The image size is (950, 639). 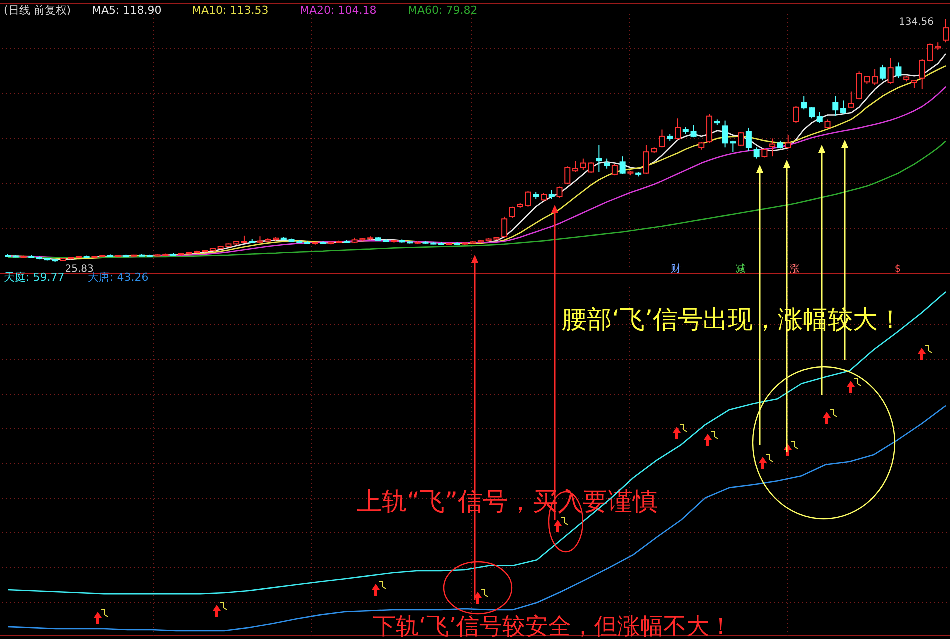 What do you see at coordinates (230, 10) in the screenshot?
I see `text: MA10: 113.53` at bounding box center [230, 10].